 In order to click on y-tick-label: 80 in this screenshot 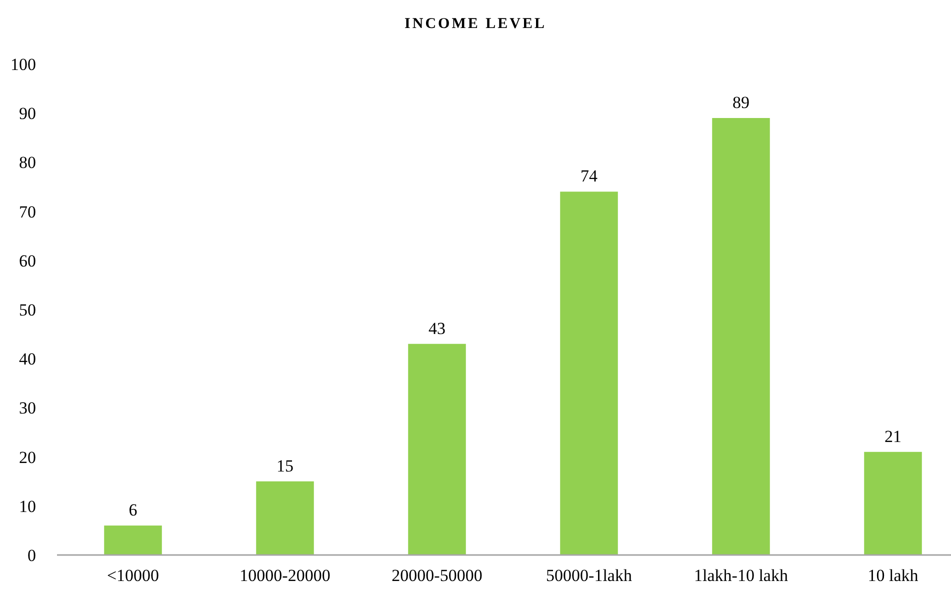, I will do `click(27, 162)`.